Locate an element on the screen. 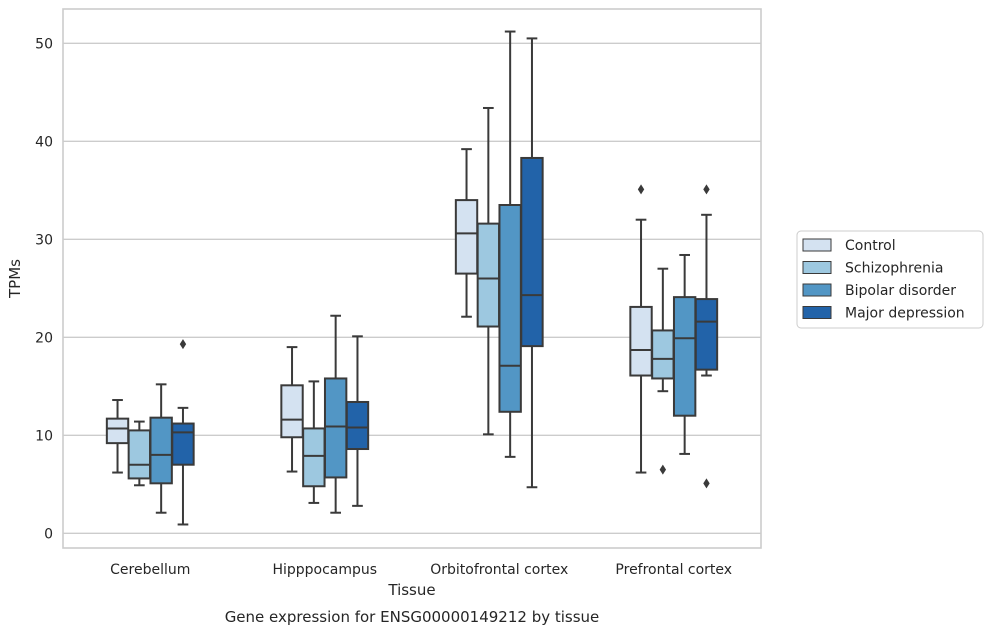 This screenshot has height=634, width=993. x-tick-label: Hipppocampus is located at coordinates (324, 570).